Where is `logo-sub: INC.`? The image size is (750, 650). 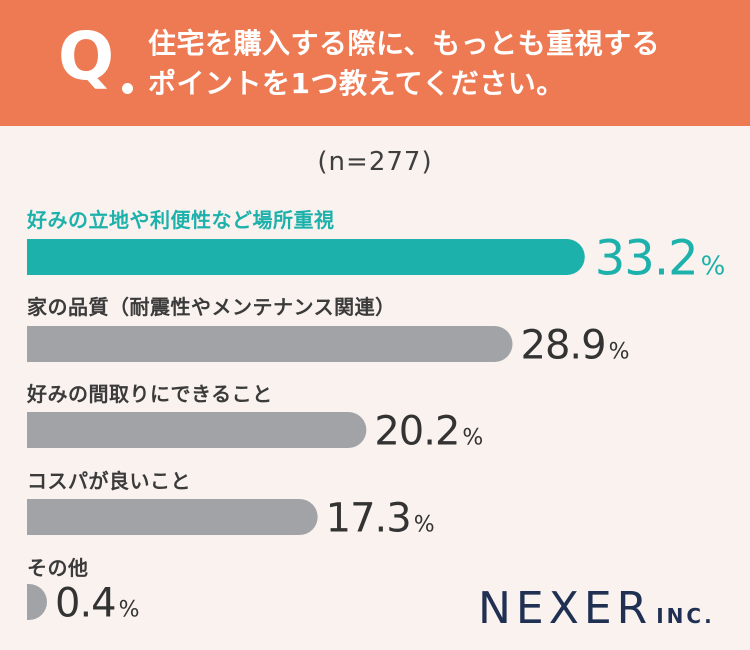
logo-sub: INC. is located at coordinates (685, 616).